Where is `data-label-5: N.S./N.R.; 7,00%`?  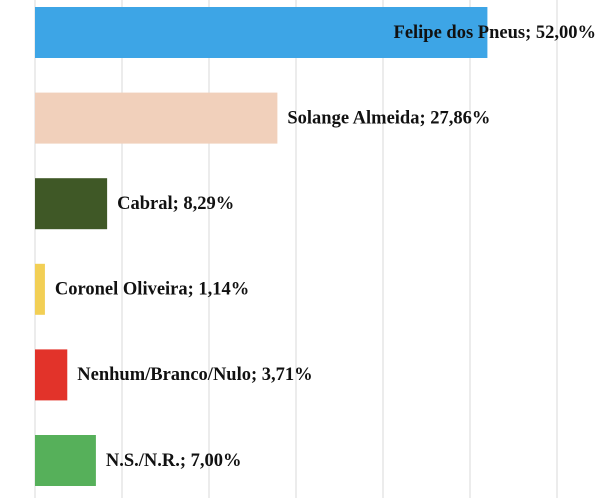 data-label-5: N.S./N.R.; 7,00% is located at coordinates (174, 461).